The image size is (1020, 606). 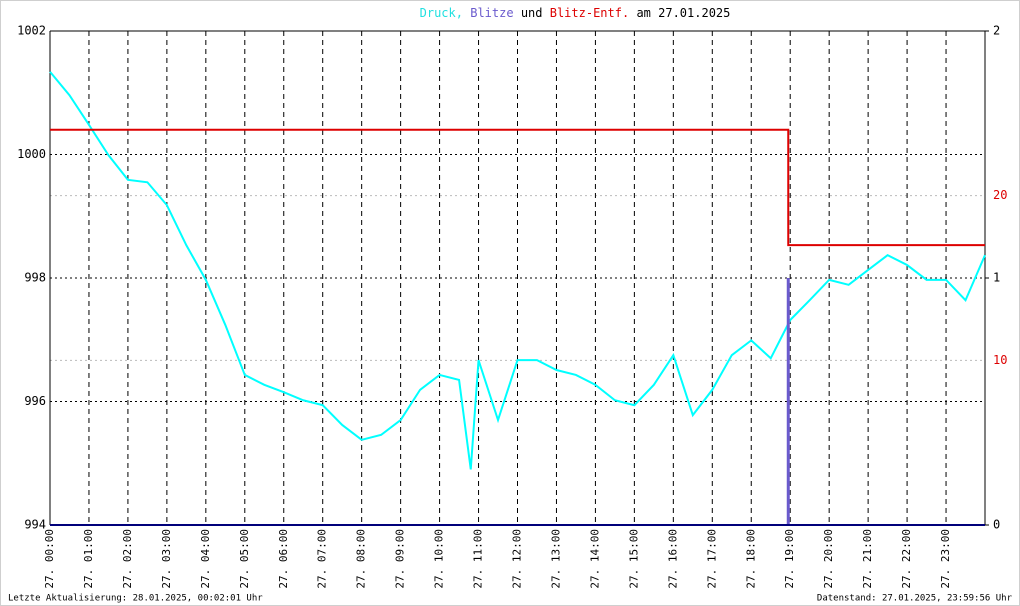 I want to click on x-tick-label: 27. 06:00, so click(x=283, y=559).